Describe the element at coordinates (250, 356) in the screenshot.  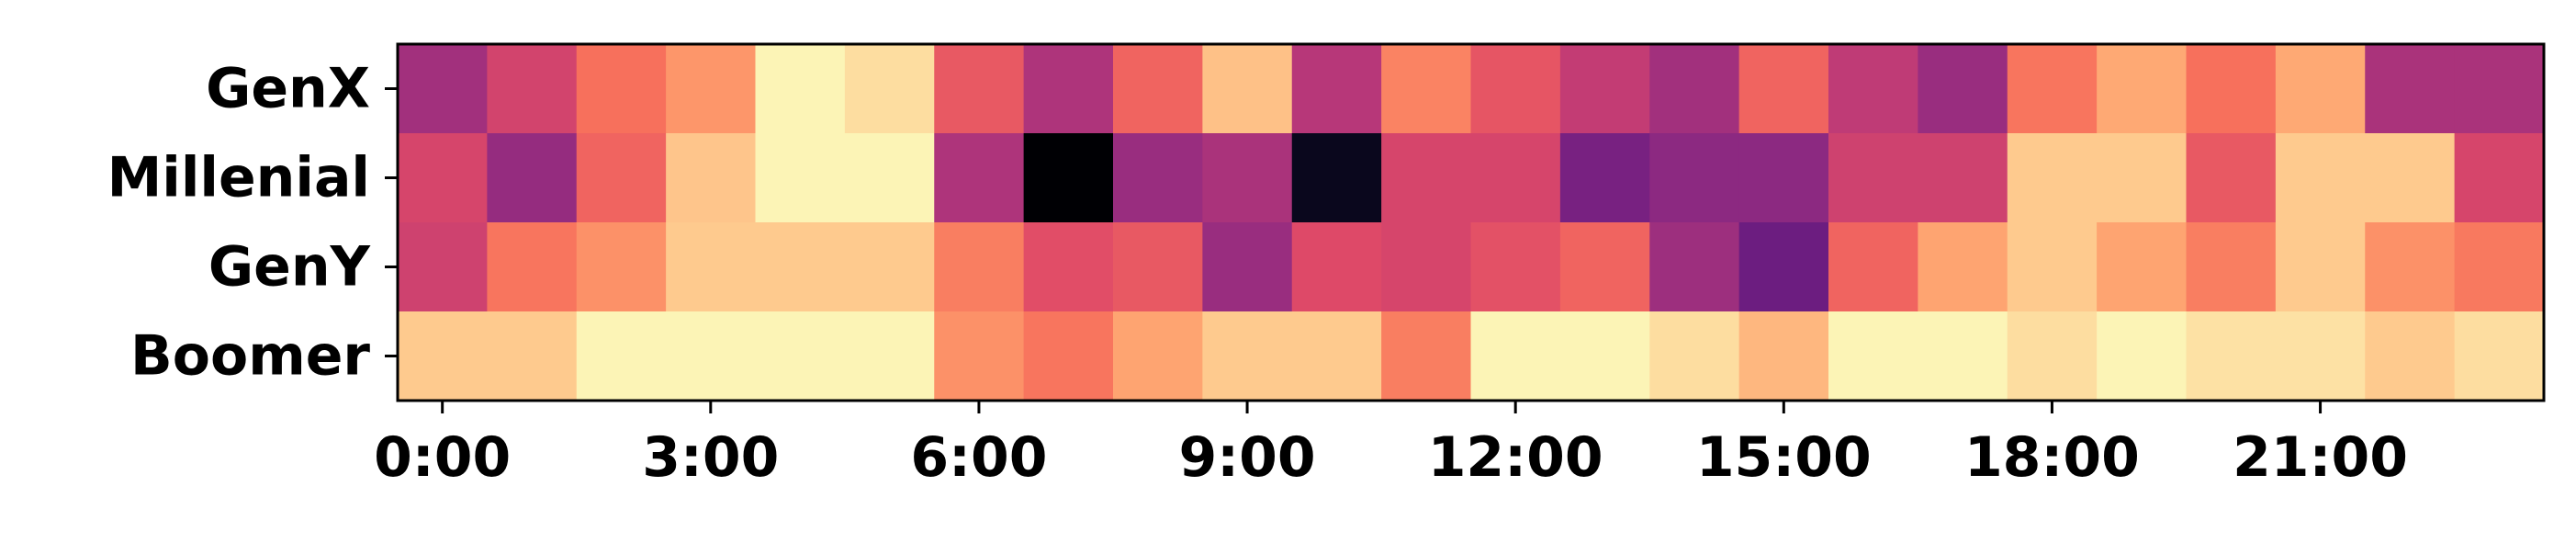
I see `y-tick-label: Boomer` at that location.